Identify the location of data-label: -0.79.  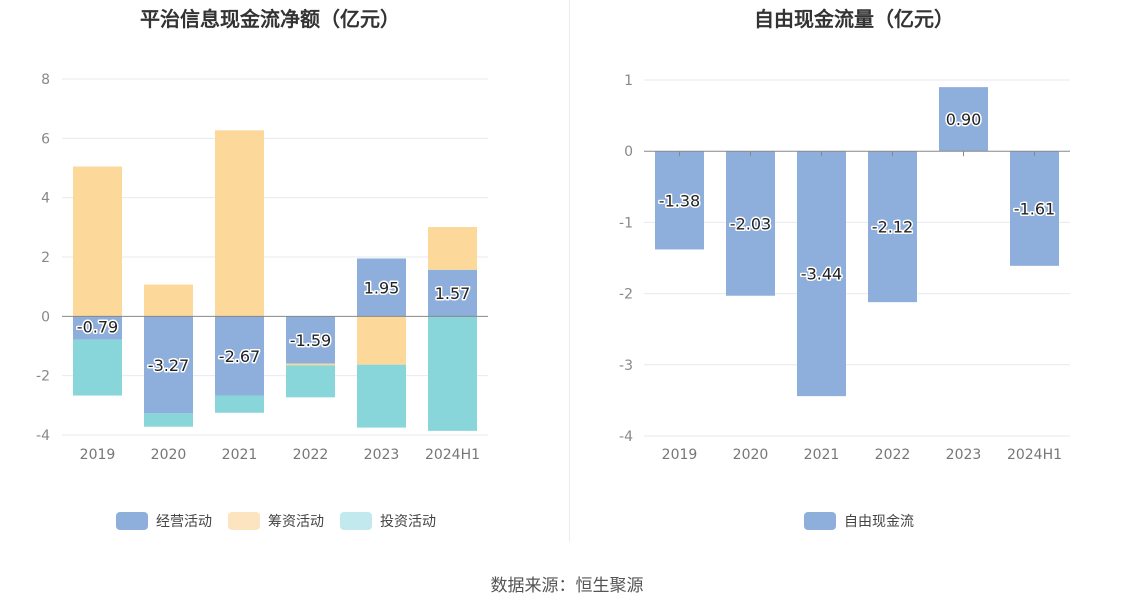
(97, 326).